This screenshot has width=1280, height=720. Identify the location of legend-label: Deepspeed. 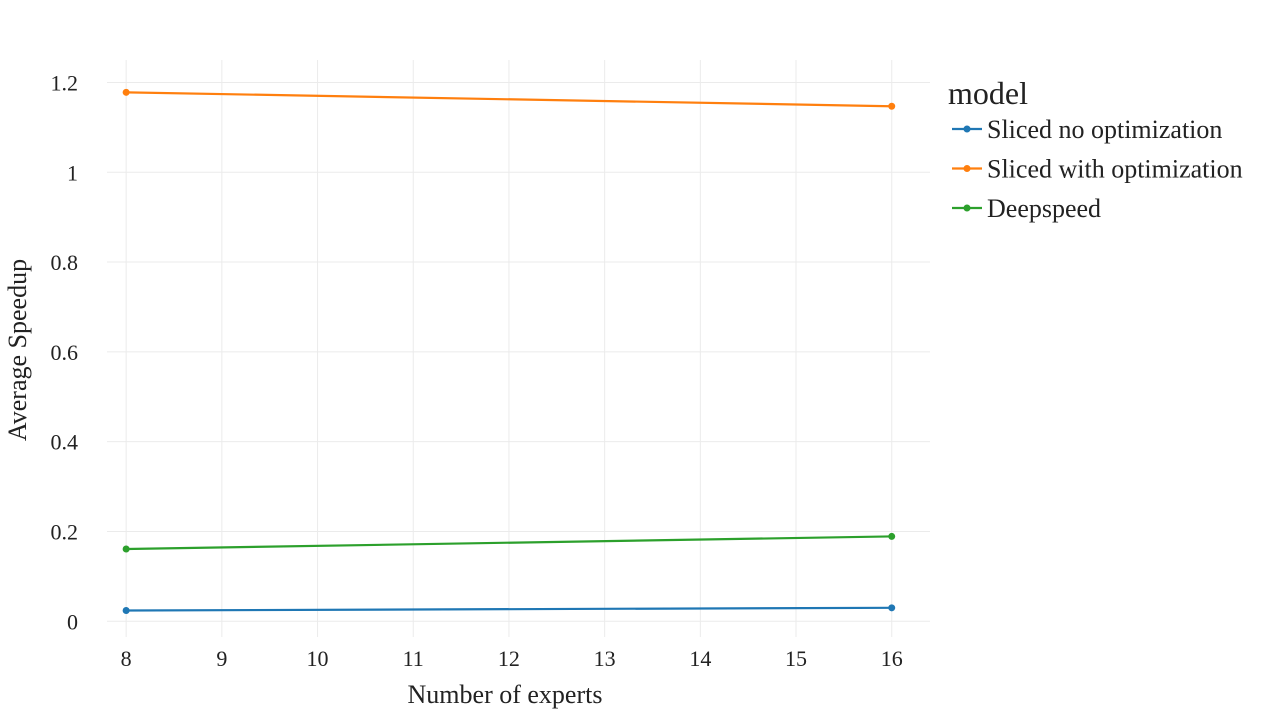
(1044, 208).